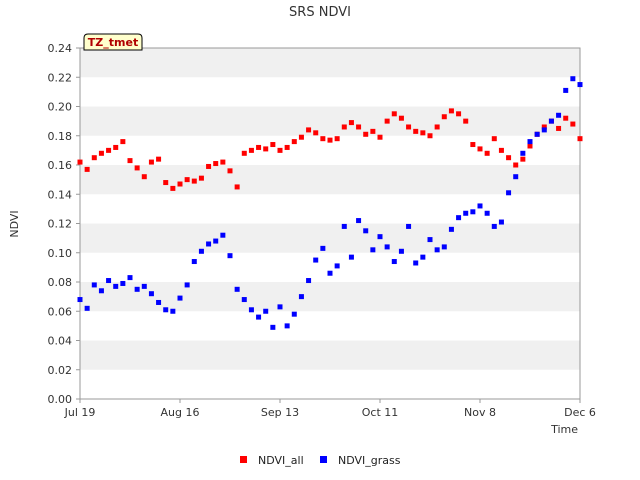  Describe the element at coordinates (564, 429) in the screenshot. I see `x-axis-label: Time` at that location.